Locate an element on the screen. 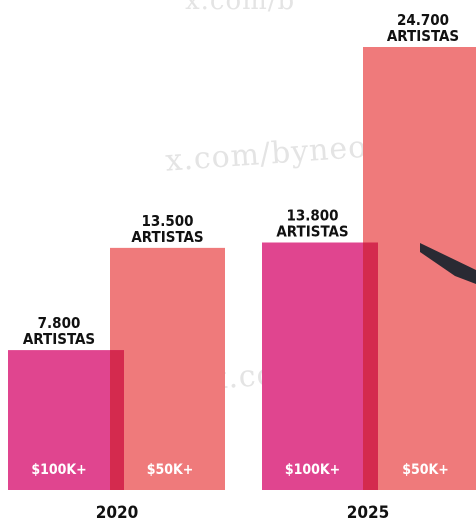  value-label-50k-2025: 24.700 is located at coordinates (423, 20).